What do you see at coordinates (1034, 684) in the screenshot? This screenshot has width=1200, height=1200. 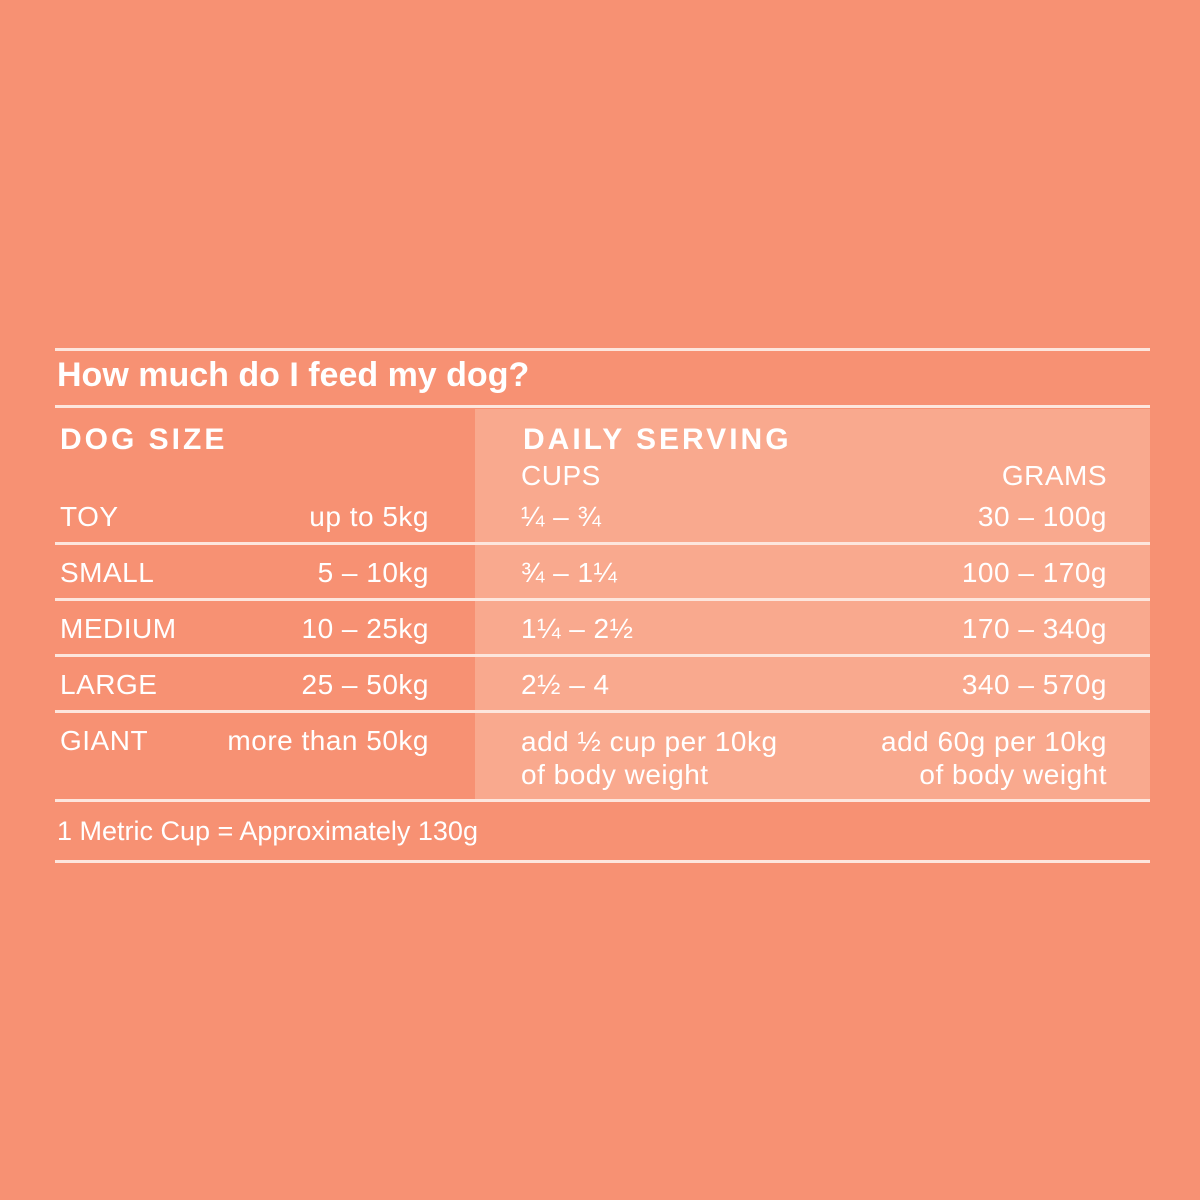 I see `grams-large: 340 – 570g` at bounding box center [1034, 684].